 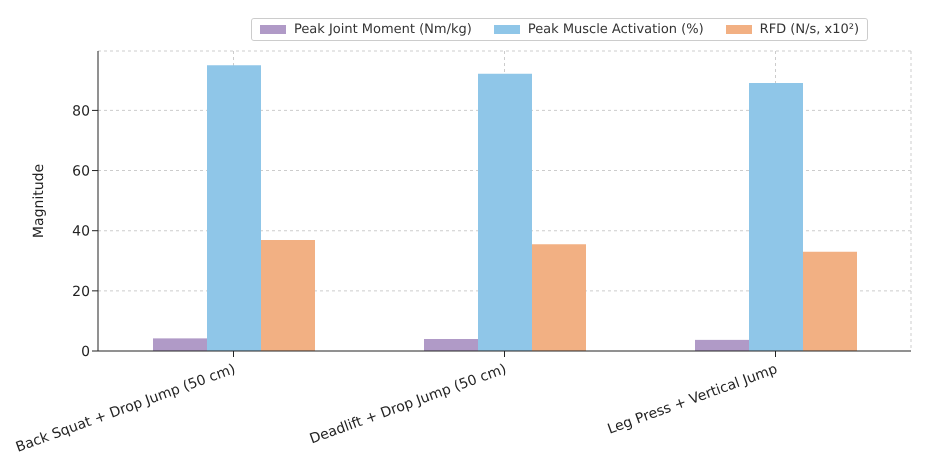 I want to click on x-tick-label: Back Squat + Drop Jump (50 cm), so click(x=126, y=408).